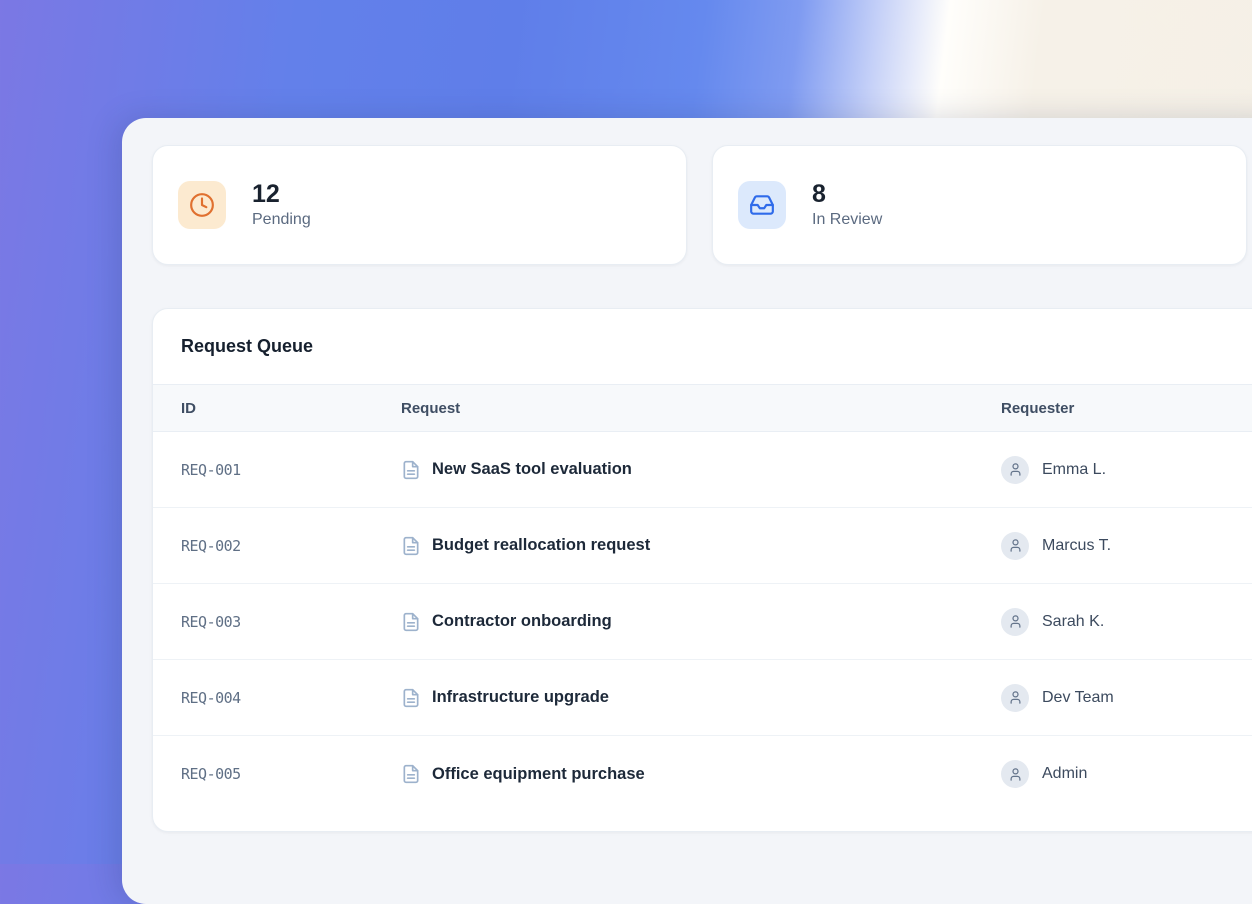 This screenshot has width=1252, height=904. I want to click on request-id: REQ-002, so click(211, 545).